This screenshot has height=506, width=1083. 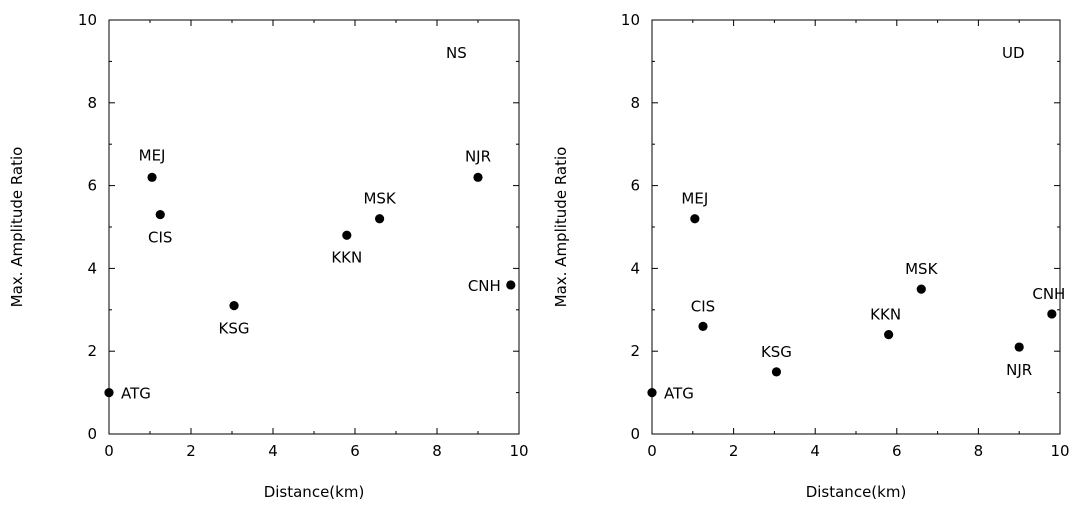 I want to click on panel-label: NS, so click(x=456, y=53).